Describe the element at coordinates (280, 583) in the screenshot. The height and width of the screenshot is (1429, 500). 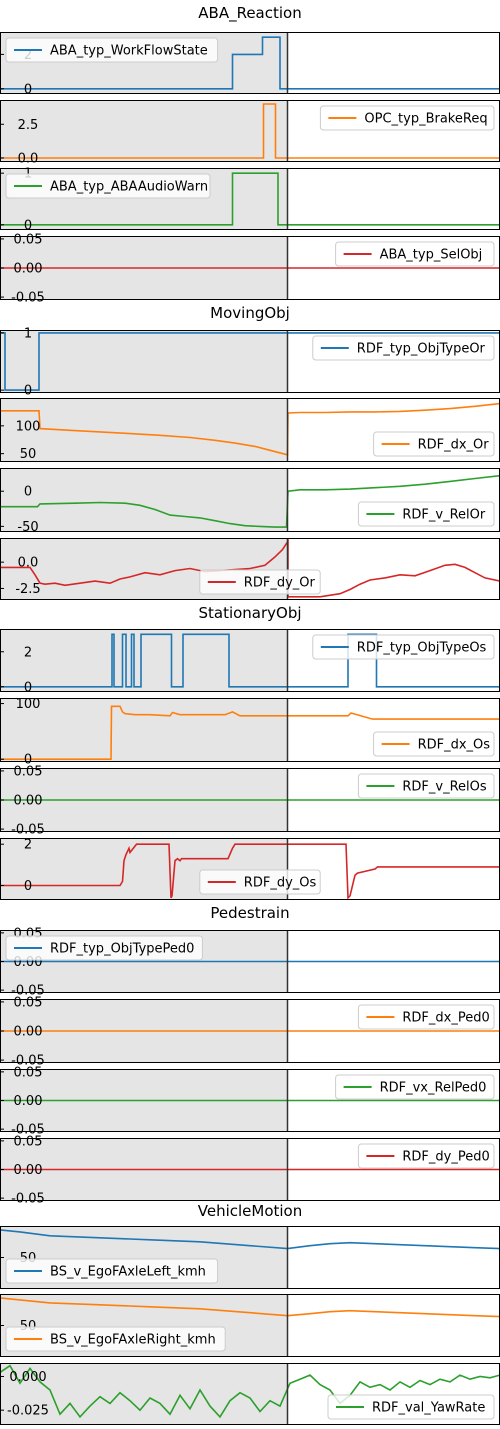
I see `legend-label: RDF_dy_Or` at that location.